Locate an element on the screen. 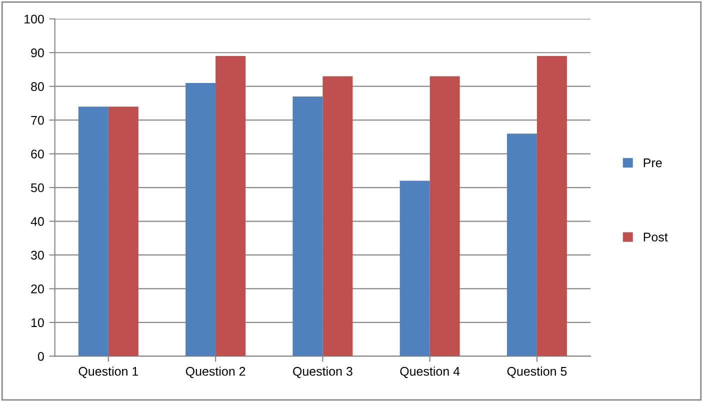  y-tick-label: 40 is located at coordinates (37, 221).